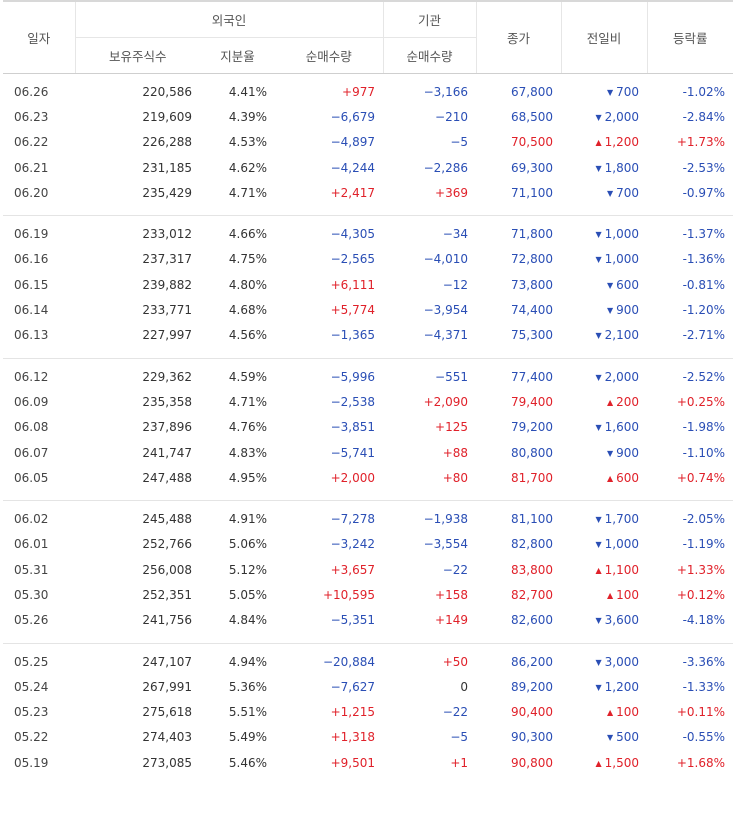 The image size is (747, 828). I want to click on cell-date: 06.22, so click(31, 142).